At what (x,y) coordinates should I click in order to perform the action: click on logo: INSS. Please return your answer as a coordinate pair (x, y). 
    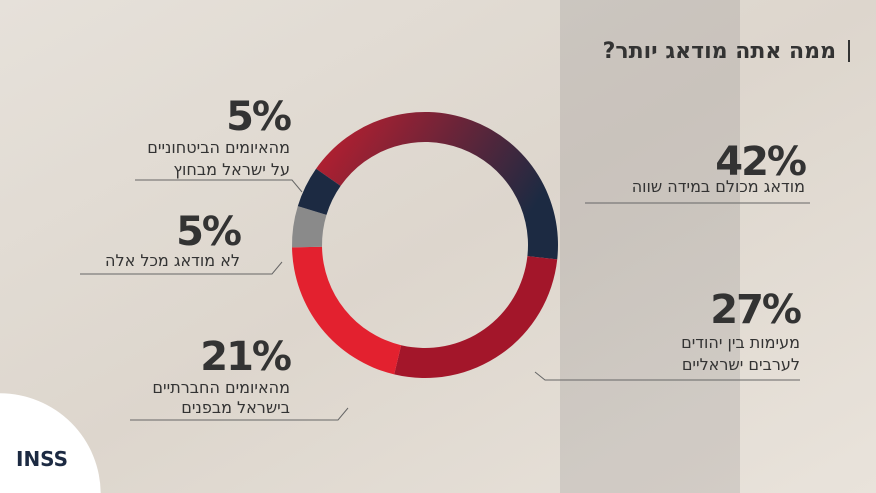
    Looking at the image, I should click on (42, 459).